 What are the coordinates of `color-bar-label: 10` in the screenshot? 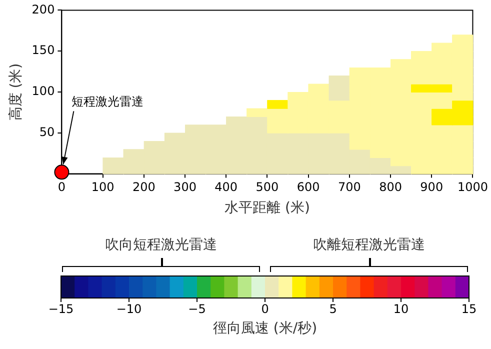 It's located at (401, 309).